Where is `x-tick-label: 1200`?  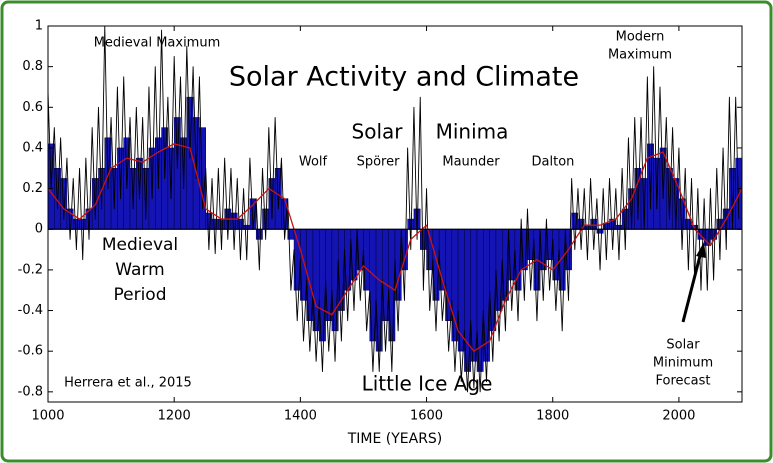
x-tick-label: 1200 is located at coordinates (174, 416).